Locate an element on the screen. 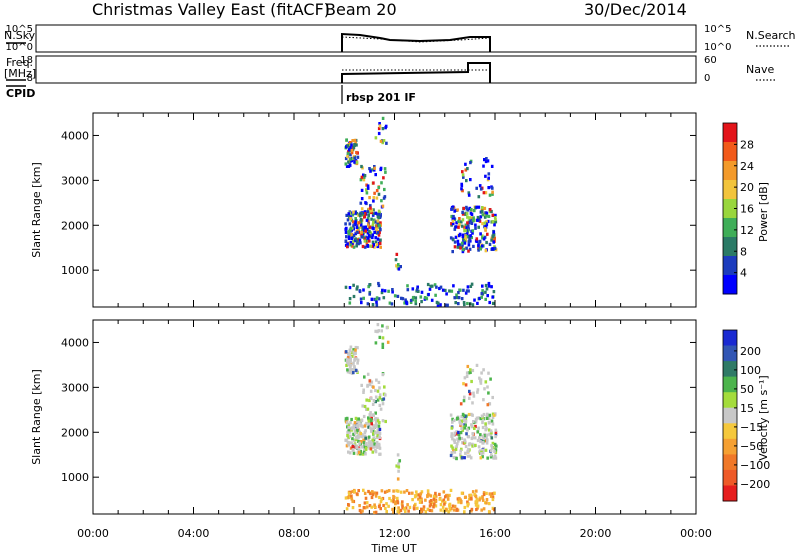  freq-tick-top: 18 is located at coordinates (26, 60).